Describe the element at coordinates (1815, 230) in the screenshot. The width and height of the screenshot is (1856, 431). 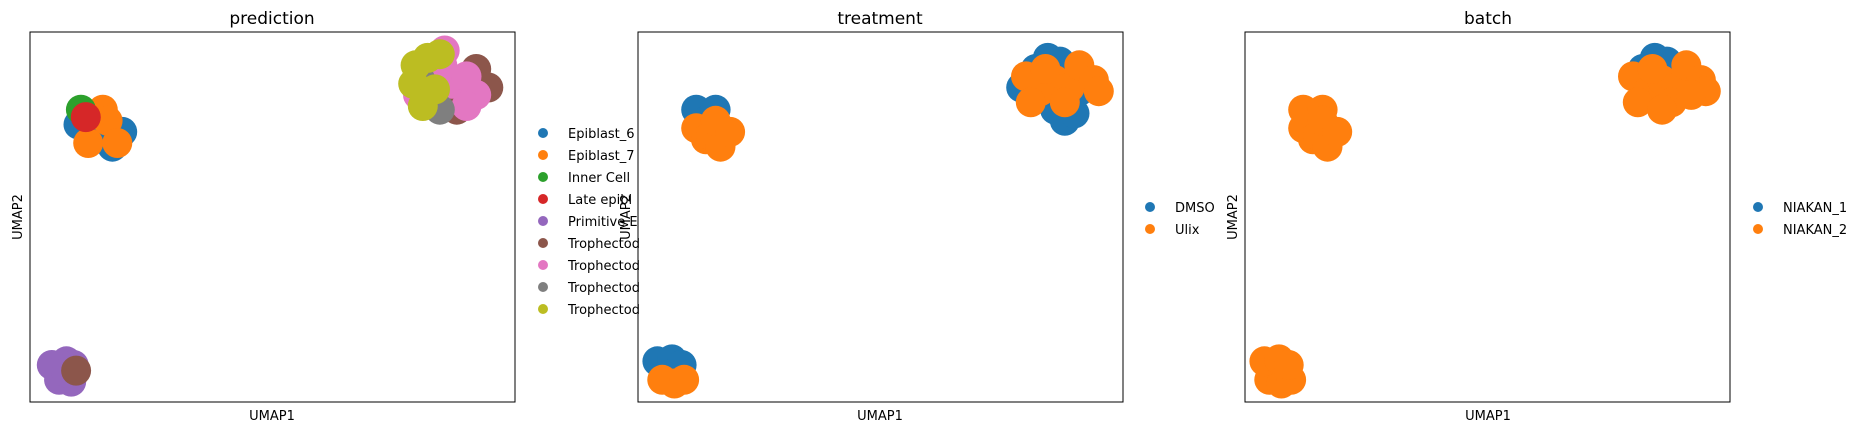
I see `legend-label: NIAKAN_2` at that location.